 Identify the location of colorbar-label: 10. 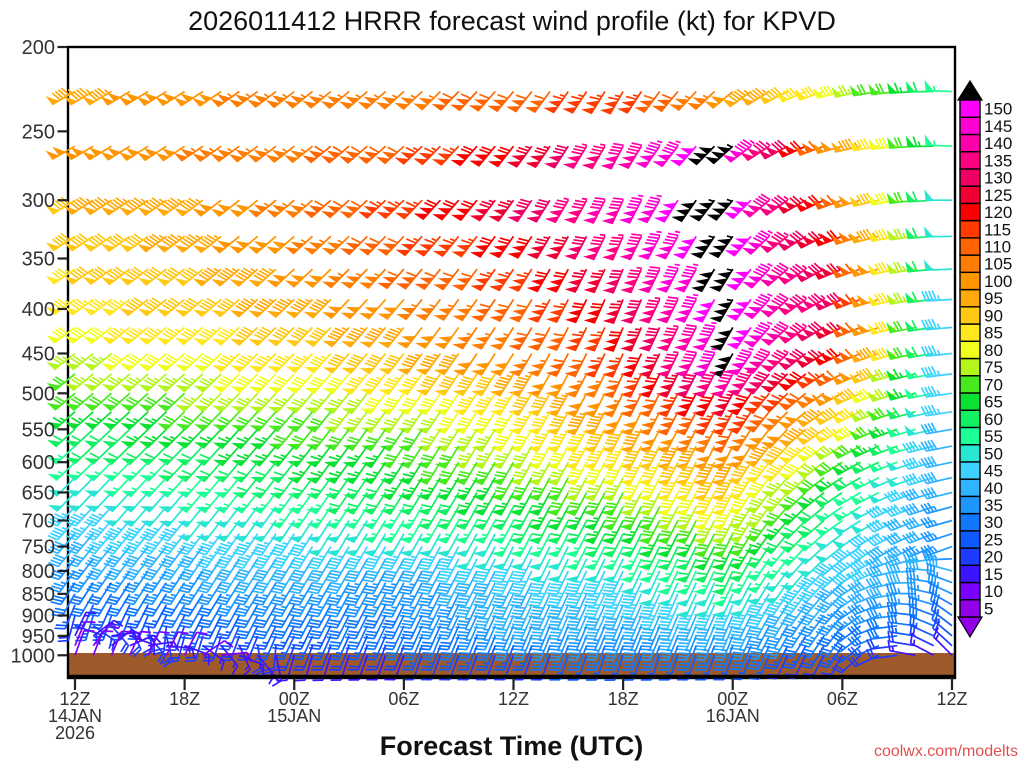
(993, 591).